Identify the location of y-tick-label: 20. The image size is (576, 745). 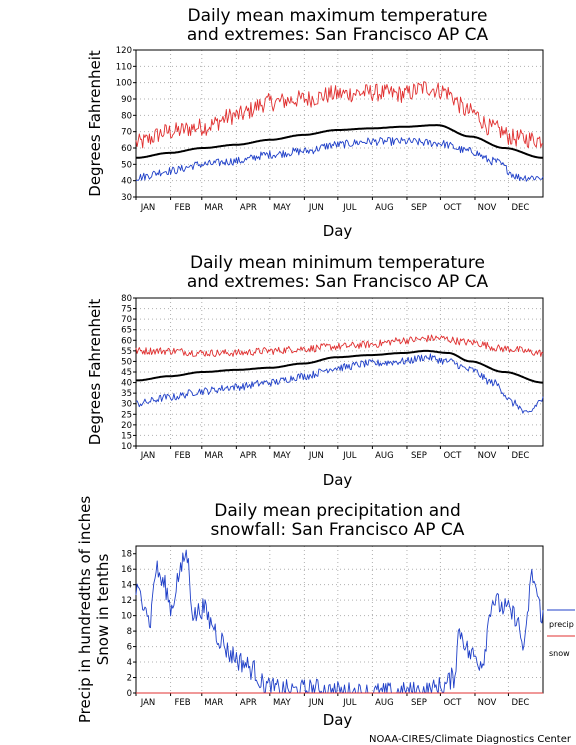
(126, 426).